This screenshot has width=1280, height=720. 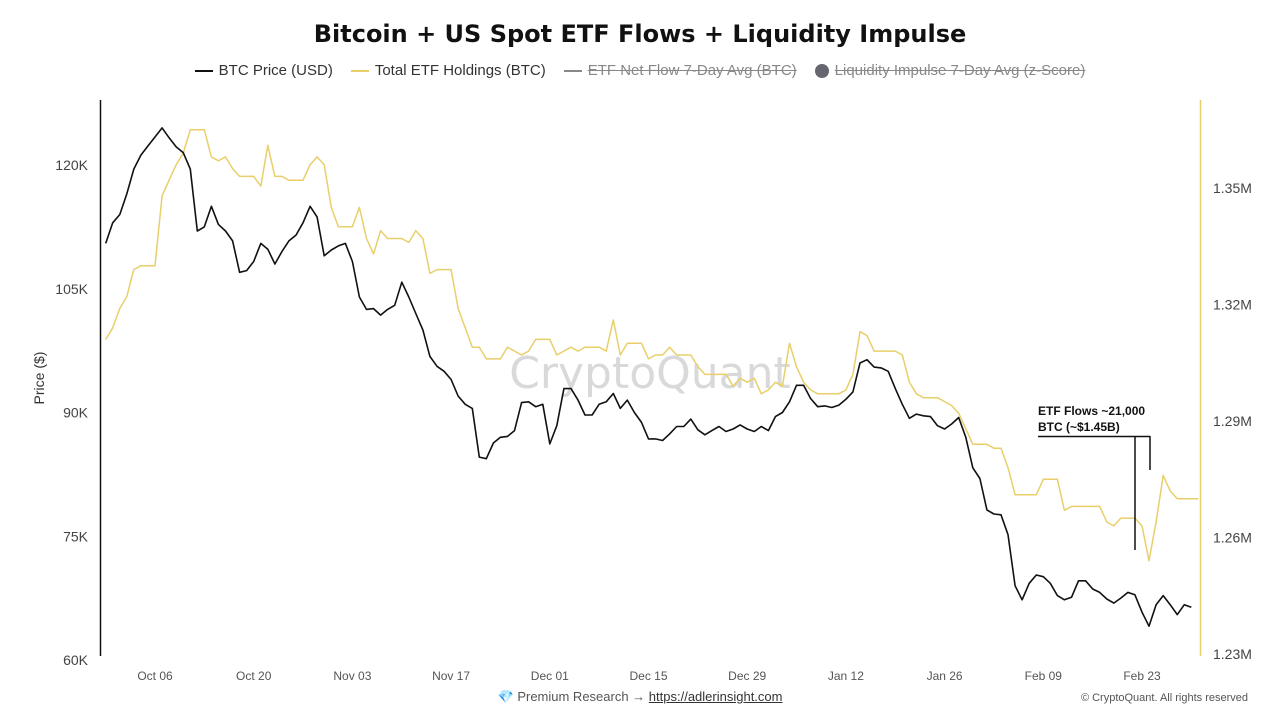 What do you see at coordinates (650, 373) in the screenshot?
I see `watermark: CryptoQuant` at bounding box center [650, 373].